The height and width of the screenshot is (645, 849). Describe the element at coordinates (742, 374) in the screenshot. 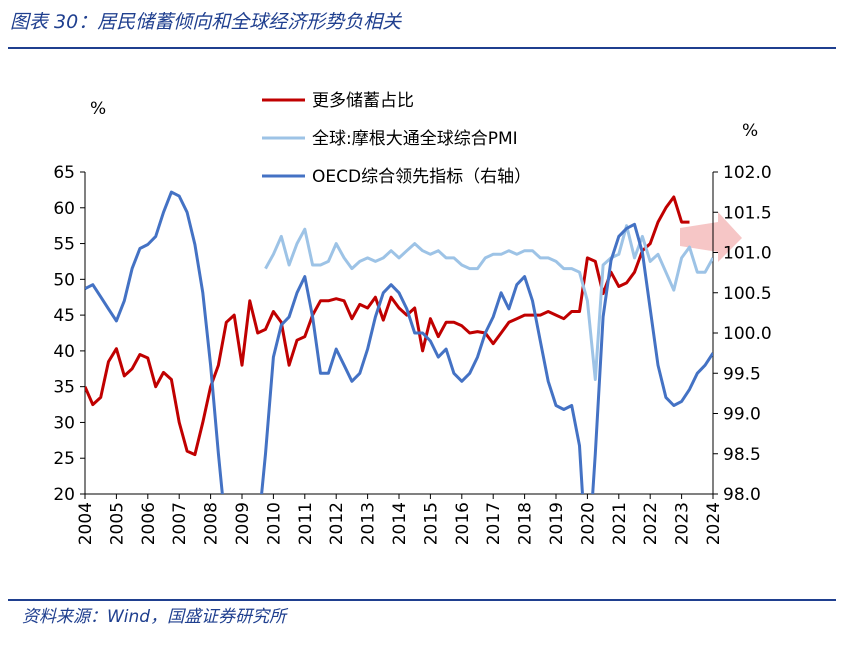

I see `y2-tick-label: 99.5` at that location.